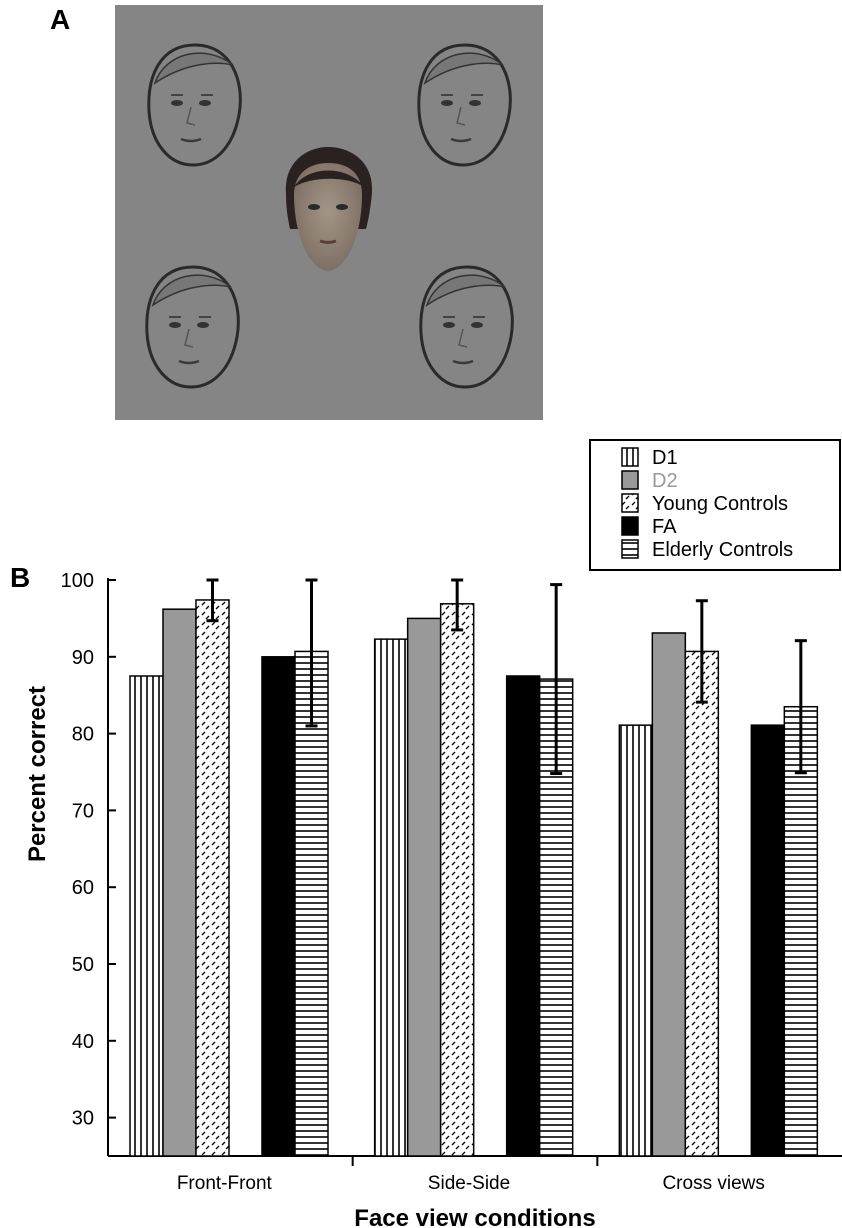 The width and height of the screenshot is (842, 1228). I want to click on x-tick-label: Front-Front, so click(225, 1183).